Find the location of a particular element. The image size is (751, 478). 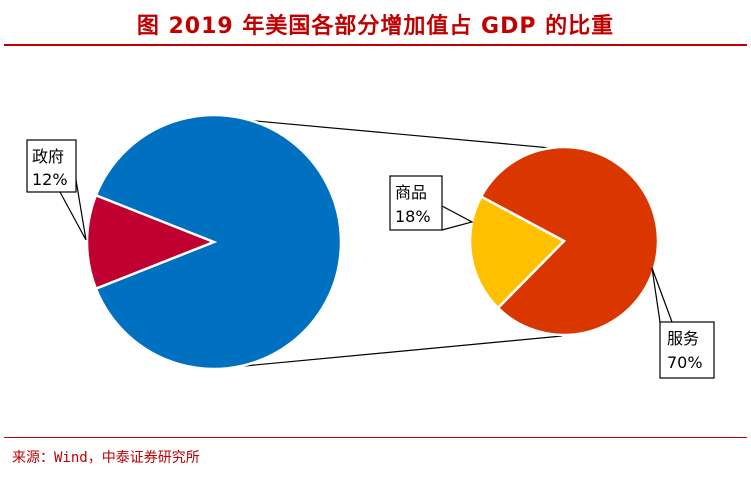

label-goods: 商品 is located at coordinates (411, 192).